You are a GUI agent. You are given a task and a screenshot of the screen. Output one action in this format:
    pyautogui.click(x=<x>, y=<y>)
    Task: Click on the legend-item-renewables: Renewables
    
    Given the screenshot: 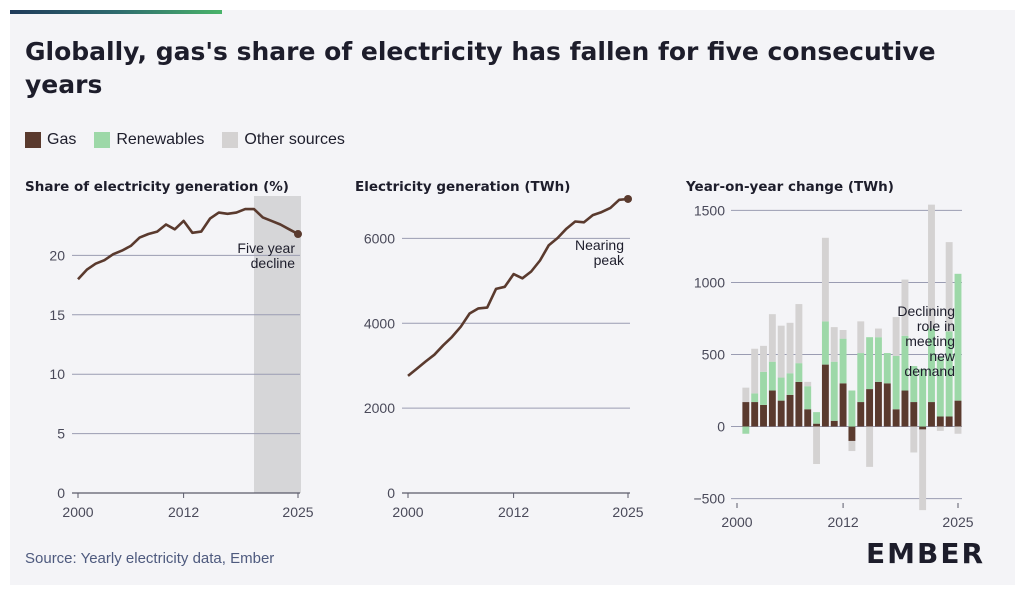 What is the action you would take?
    pyautogui.click(x=149, y=140)
    